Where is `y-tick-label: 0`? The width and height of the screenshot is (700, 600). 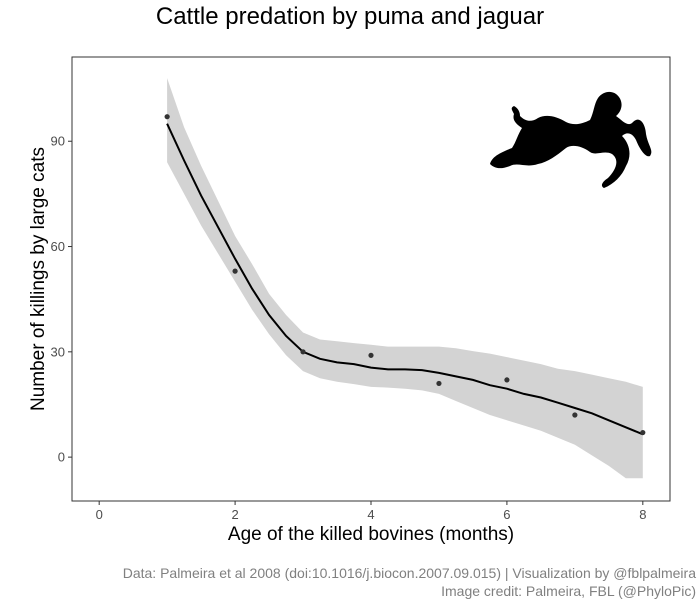
y-tick-label: 0 is located at coordinates (61, 457).